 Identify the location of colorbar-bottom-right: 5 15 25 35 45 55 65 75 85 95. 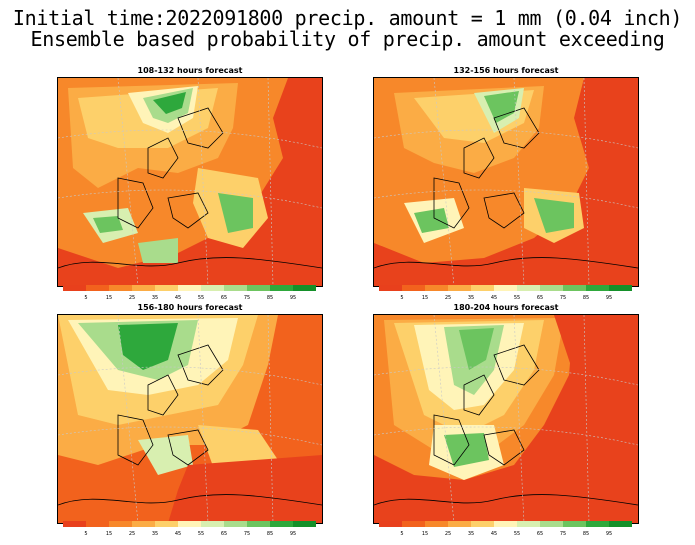
(505, 529).